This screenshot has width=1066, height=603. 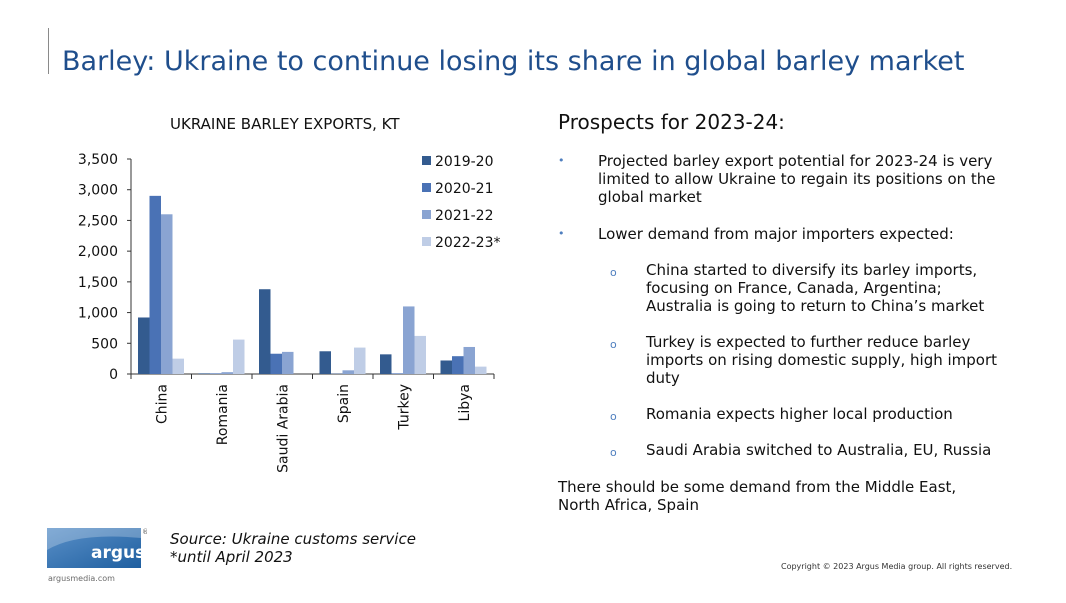 I want to click on sub-bullet-line: Romania expects higher local production, so click(x=799, y=414).